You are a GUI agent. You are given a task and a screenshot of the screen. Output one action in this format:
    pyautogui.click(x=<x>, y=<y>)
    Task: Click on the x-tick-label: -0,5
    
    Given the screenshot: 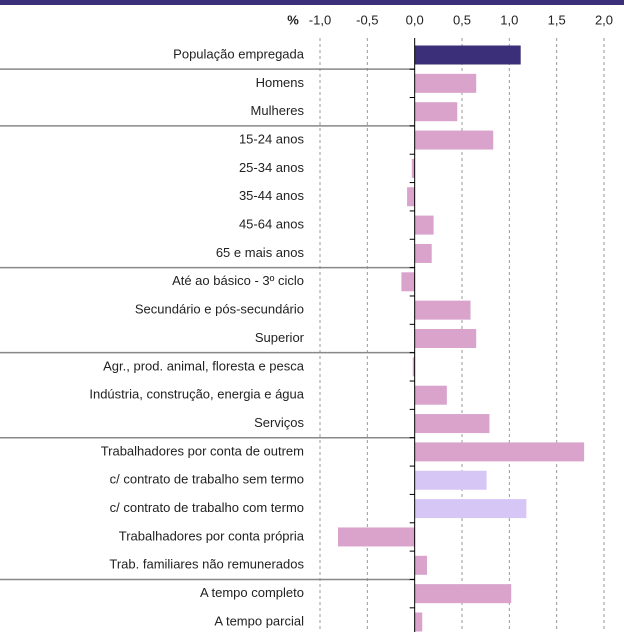 What is the action you would take?
    pyautogui.click(x=367, y=19)
    